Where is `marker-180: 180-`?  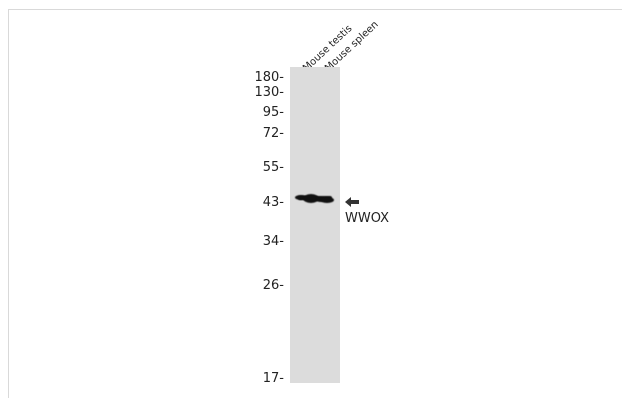
marker-180: 180- is located at coordinates (269, 77).